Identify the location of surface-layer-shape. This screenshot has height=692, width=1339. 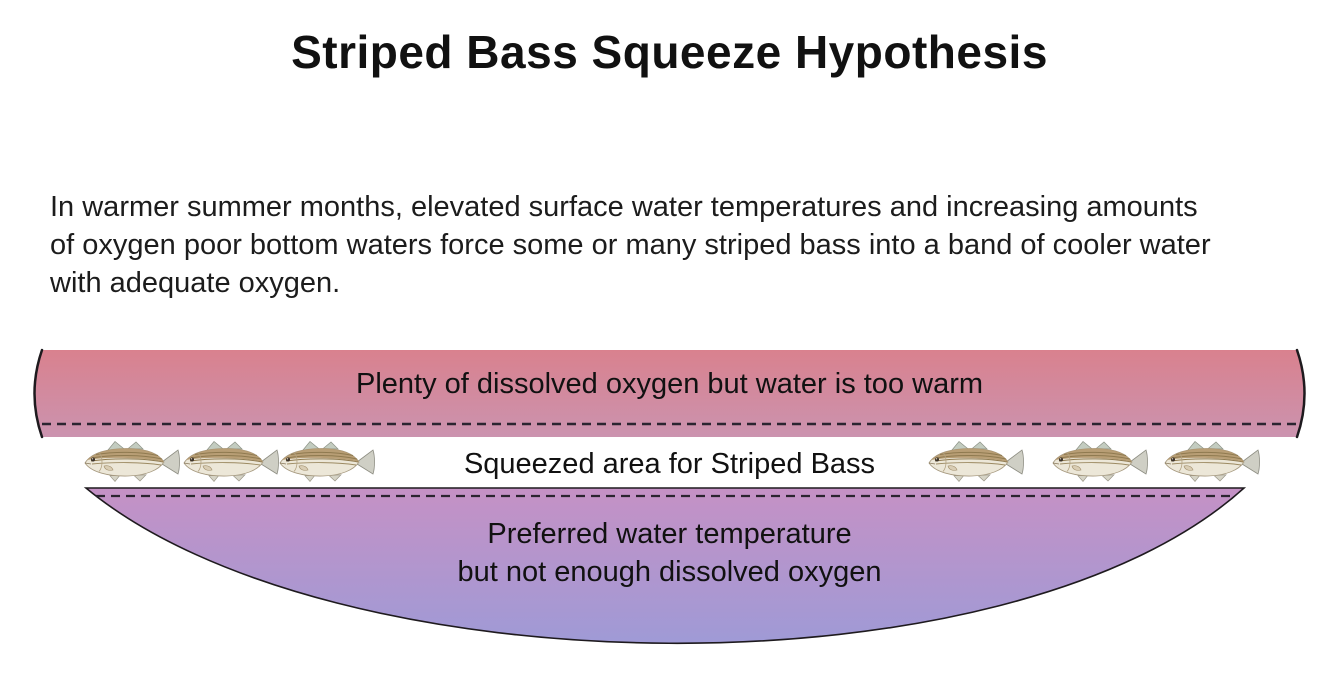
(669, 393).